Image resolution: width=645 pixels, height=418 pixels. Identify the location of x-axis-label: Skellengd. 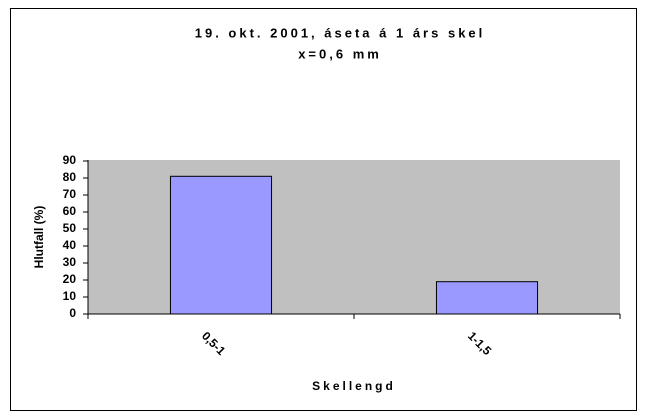
(354, 386).